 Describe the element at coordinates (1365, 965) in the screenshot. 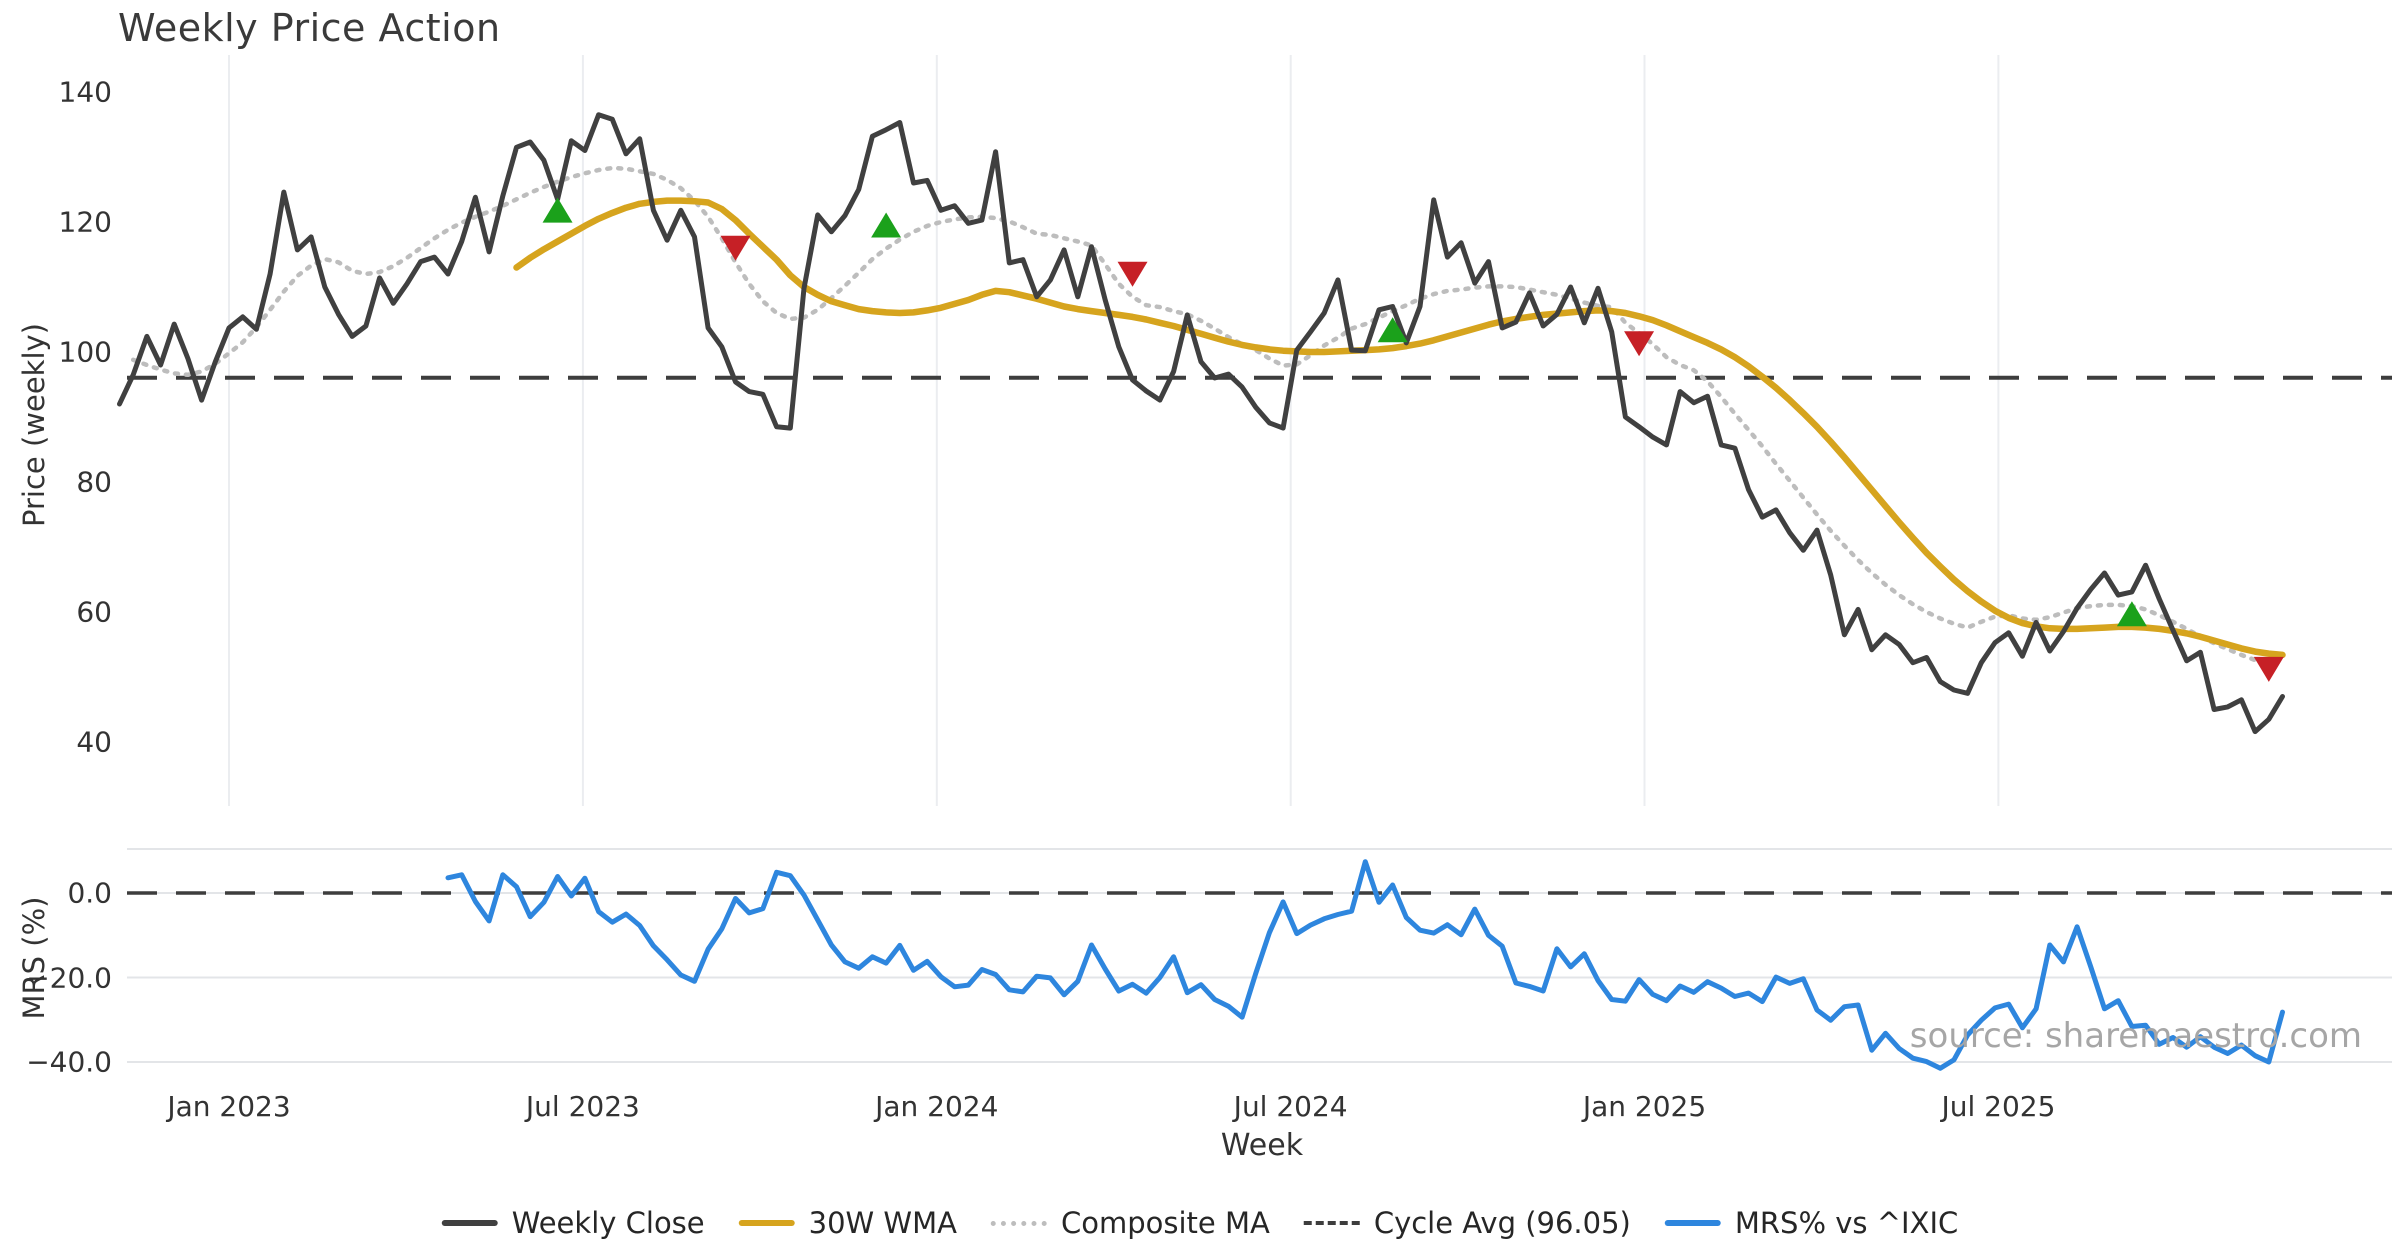

I see `mrs-line` at that location.